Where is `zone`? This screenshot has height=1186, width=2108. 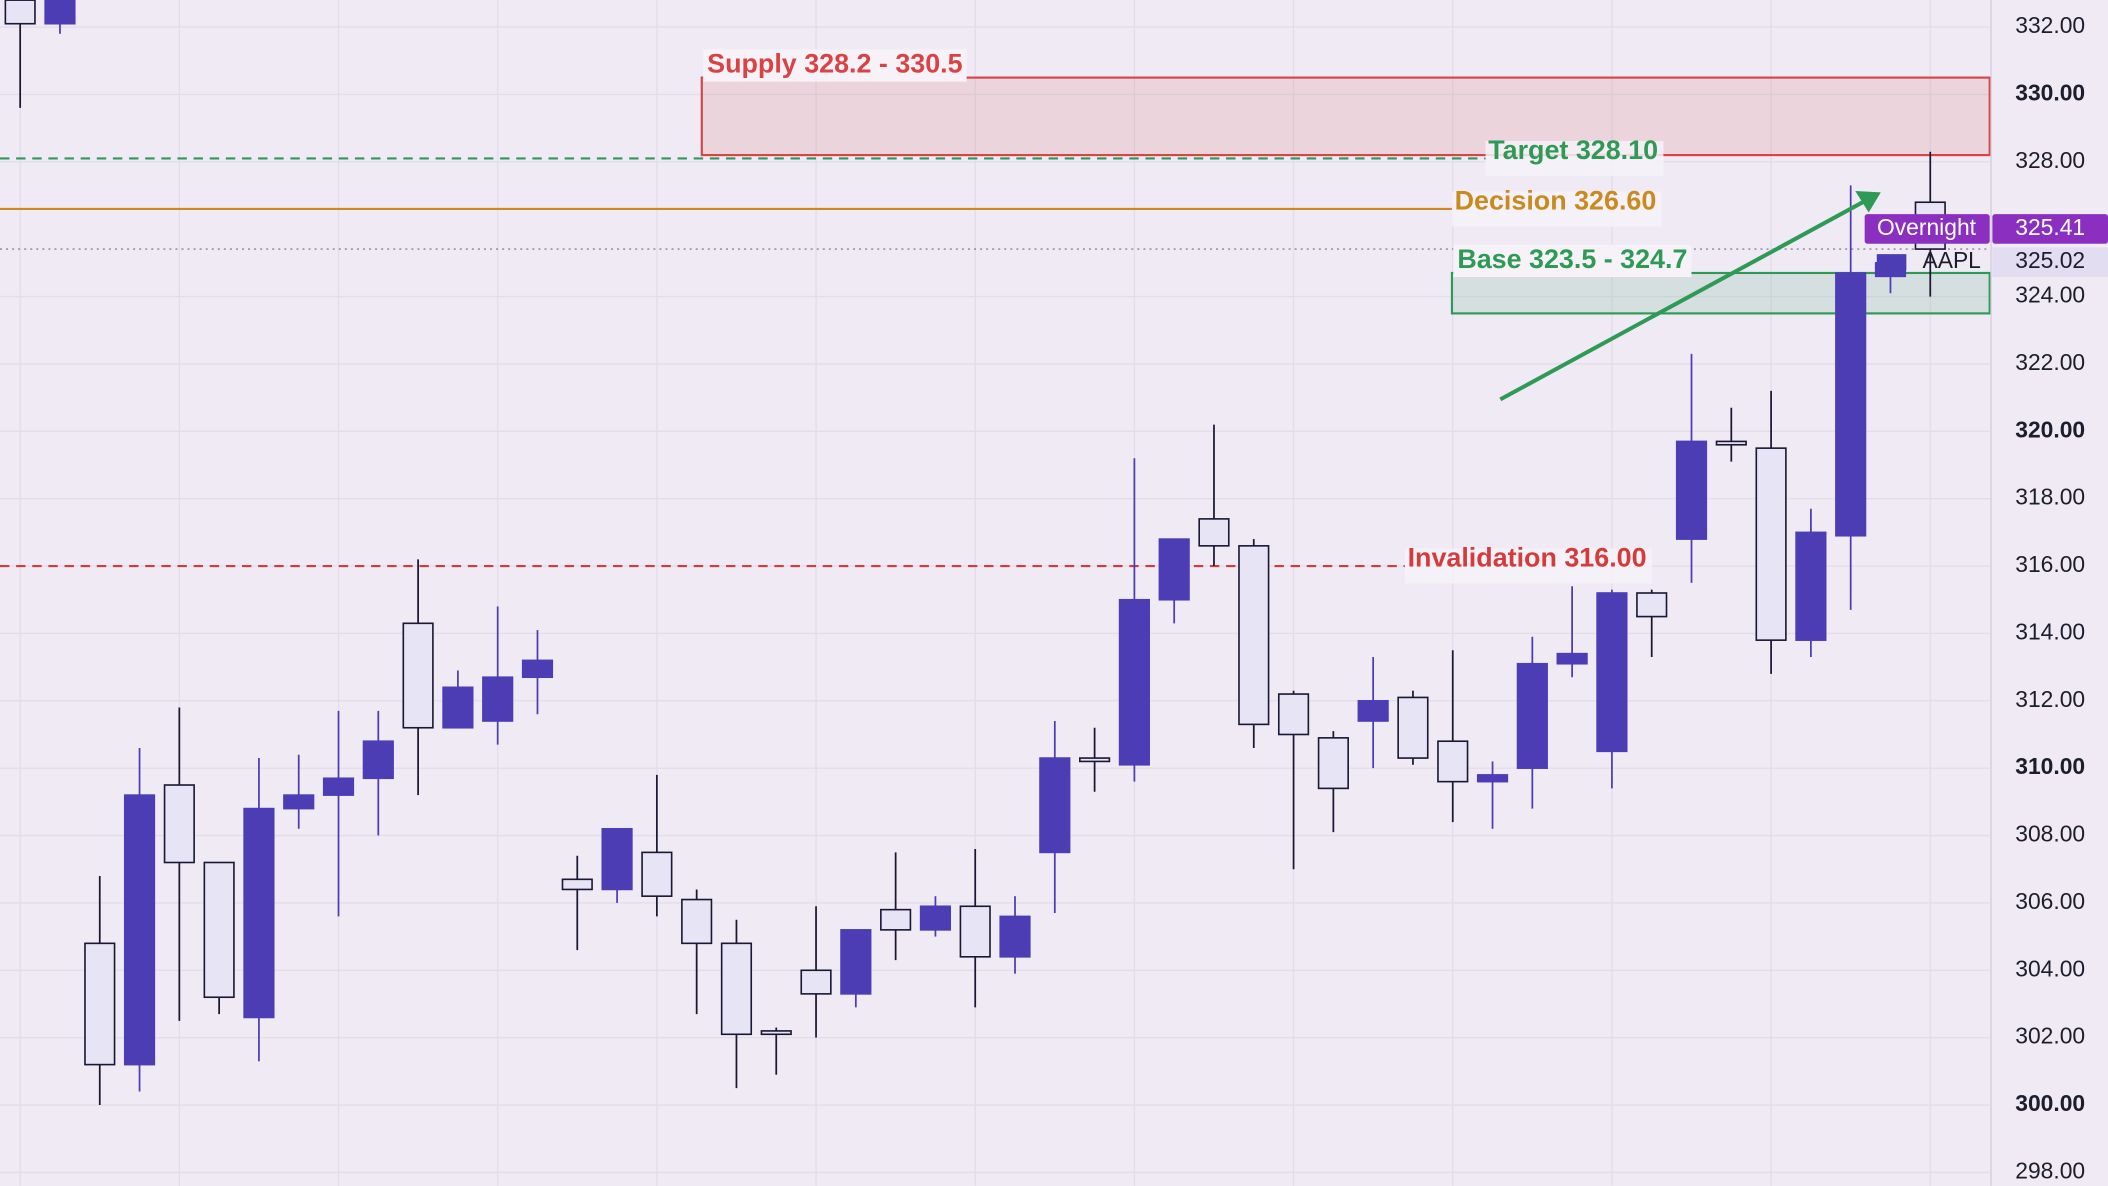 zone is located at coordinates (1345, 116).